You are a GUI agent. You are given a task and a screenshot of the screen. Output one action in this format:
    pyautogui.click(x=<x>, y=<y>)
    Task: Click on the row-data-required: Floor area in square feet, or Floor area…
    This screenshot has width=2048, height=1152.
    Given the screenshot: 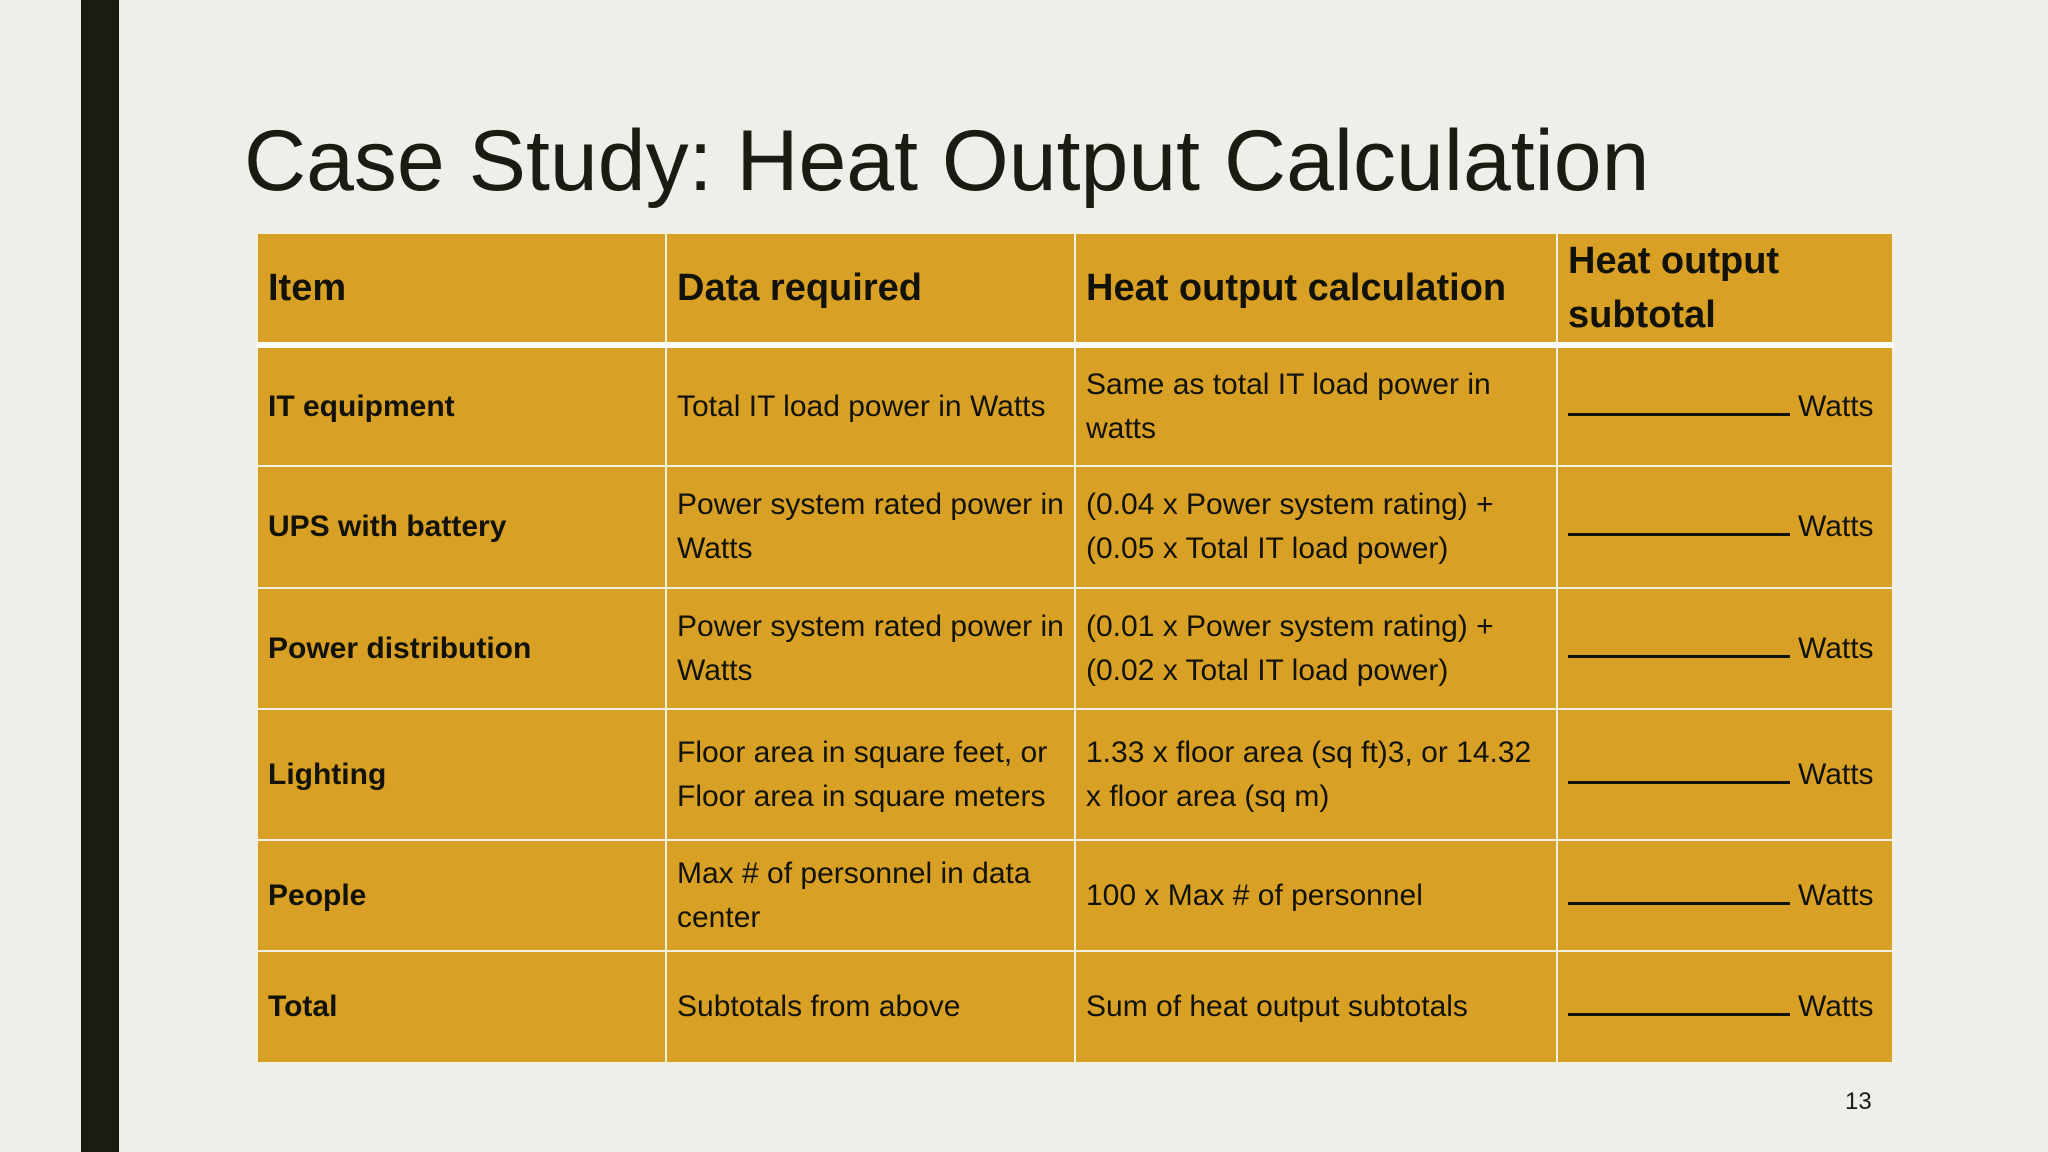 What is the action you would take?
    pyautogui.click(x=870, y=774)
    